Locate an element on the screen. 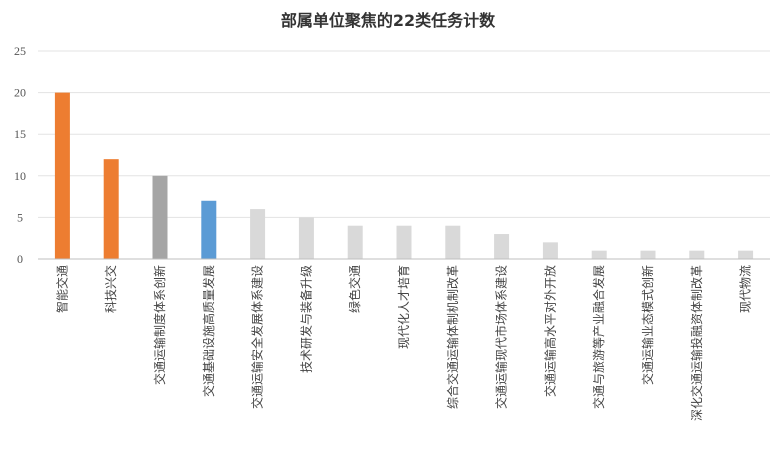 The height and width of the screenshot is (459, 776). x-tick-label: 深化交通运输投融资体制改革 is located at coordinates (696, 343).